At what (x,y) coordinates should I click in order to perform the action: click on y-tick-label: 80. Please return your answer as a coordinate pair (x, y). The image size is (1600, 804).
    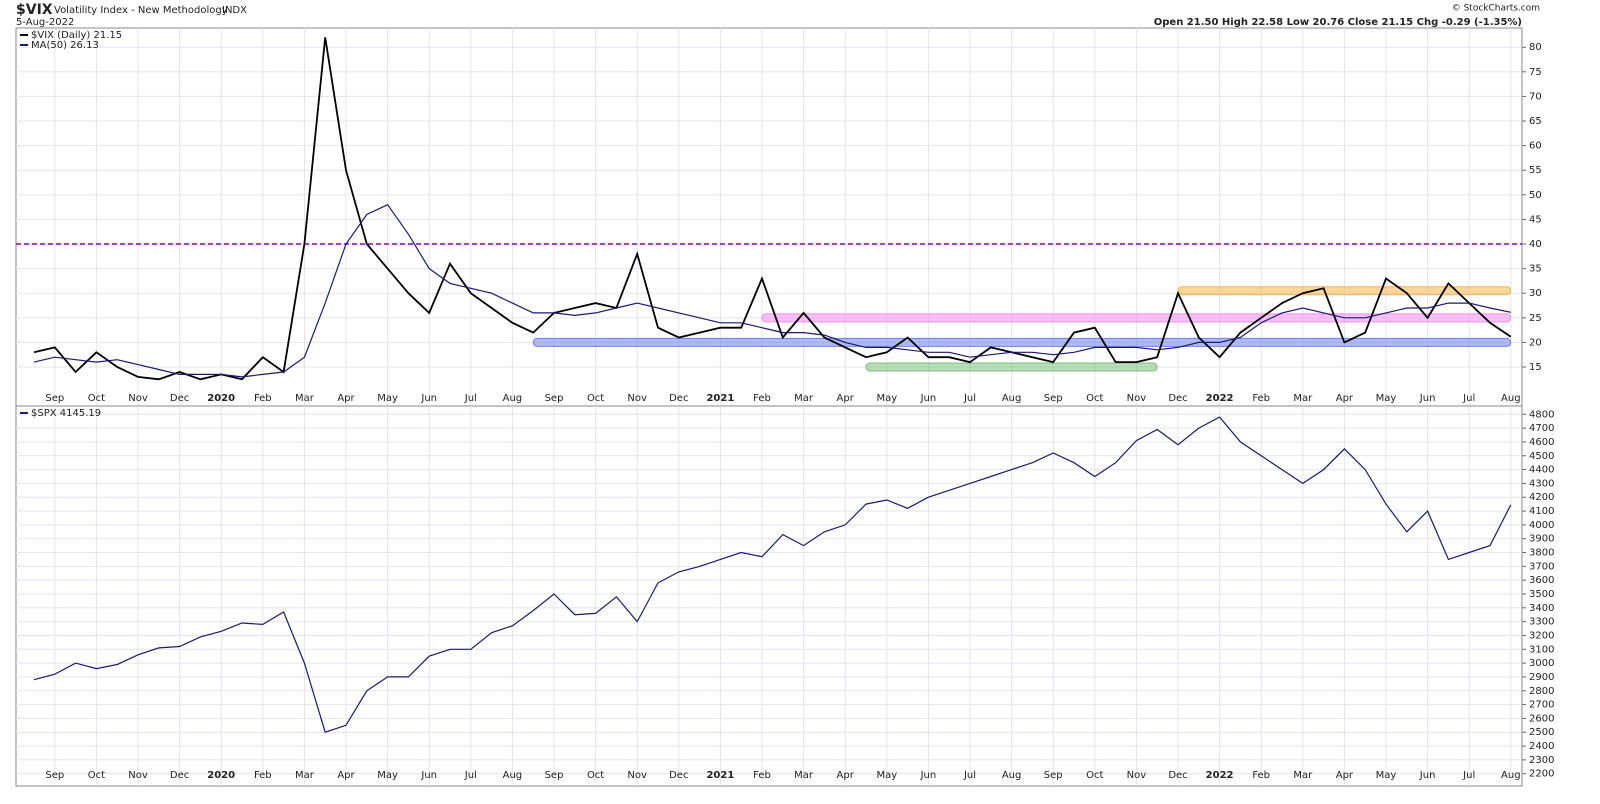
    Looking at the image, I should click on (1535, 47).